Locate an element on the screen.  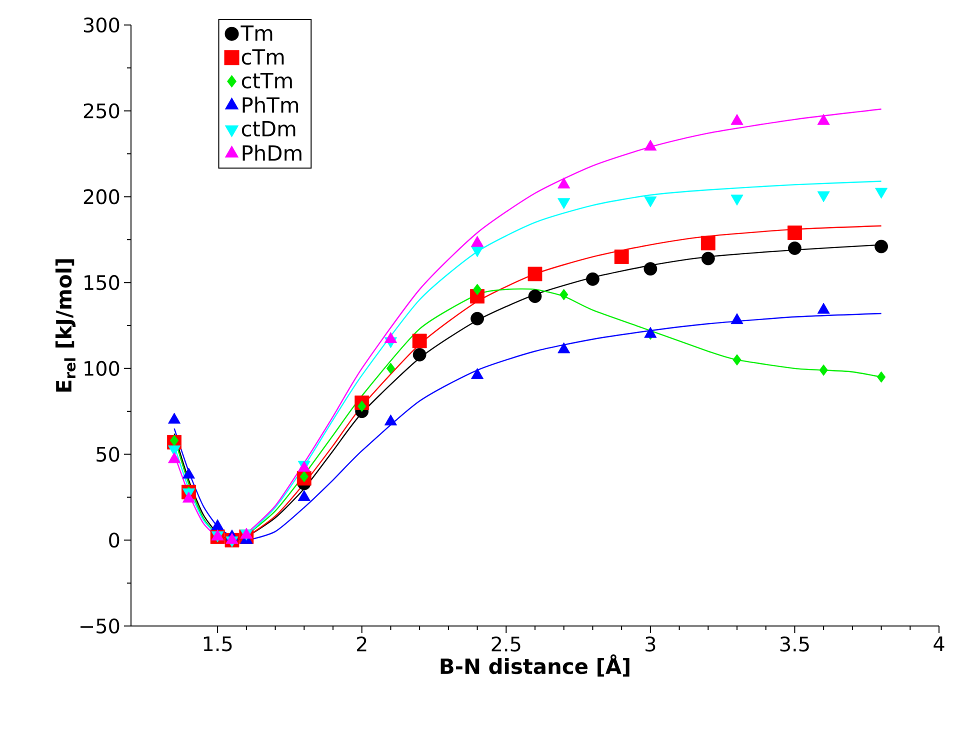
x-tick-label: 1.5 is located at coordinates (218, 644).